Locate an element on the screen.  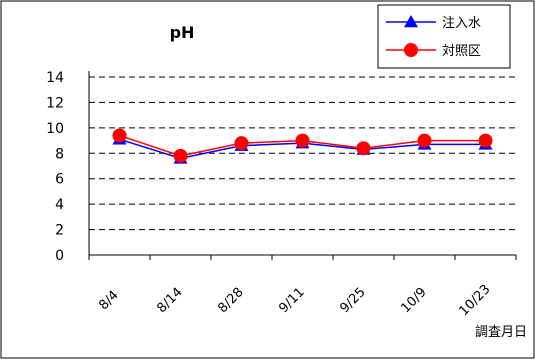
y-tick-label: 10 is located at coordinates (55, 129).